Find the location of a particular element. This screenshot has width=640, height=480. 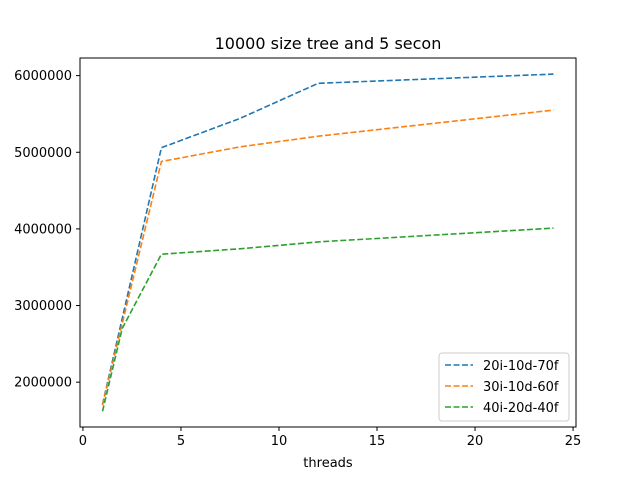

x-tick-label: 10 is located at coordinates (279, 441).